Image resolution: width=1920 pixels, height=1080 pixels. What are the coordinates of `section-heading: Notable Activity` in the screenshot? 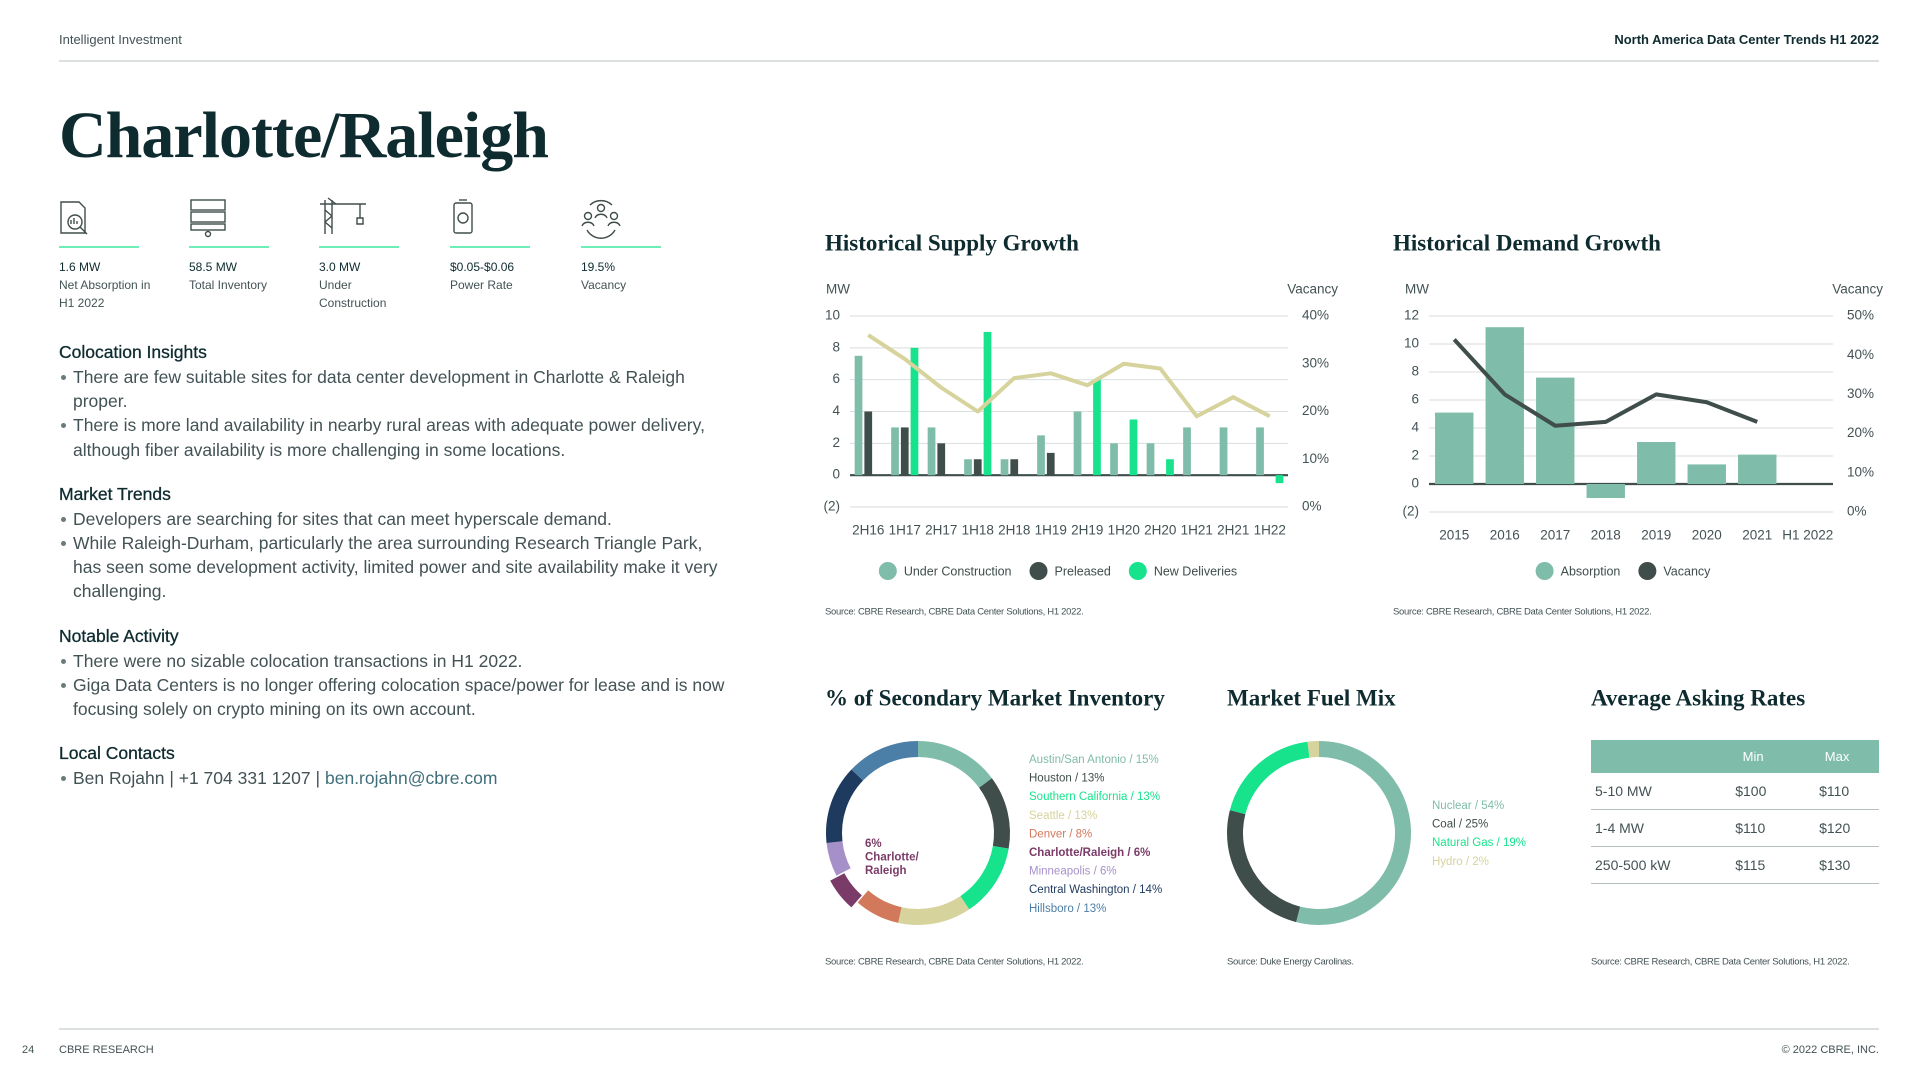 It's located at (119, 635).